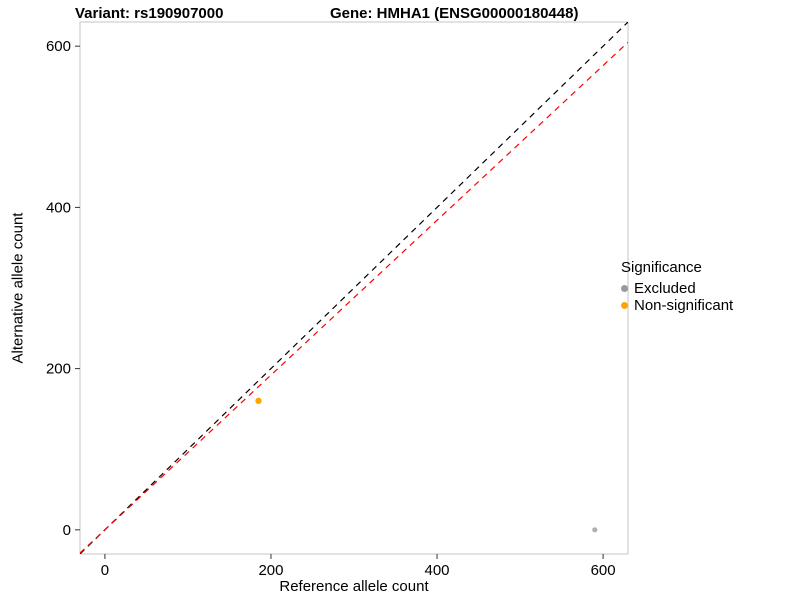 The width and height of the screenshot is (800, 600). I want to click on y-tick-label: 0, so click(67, 530).